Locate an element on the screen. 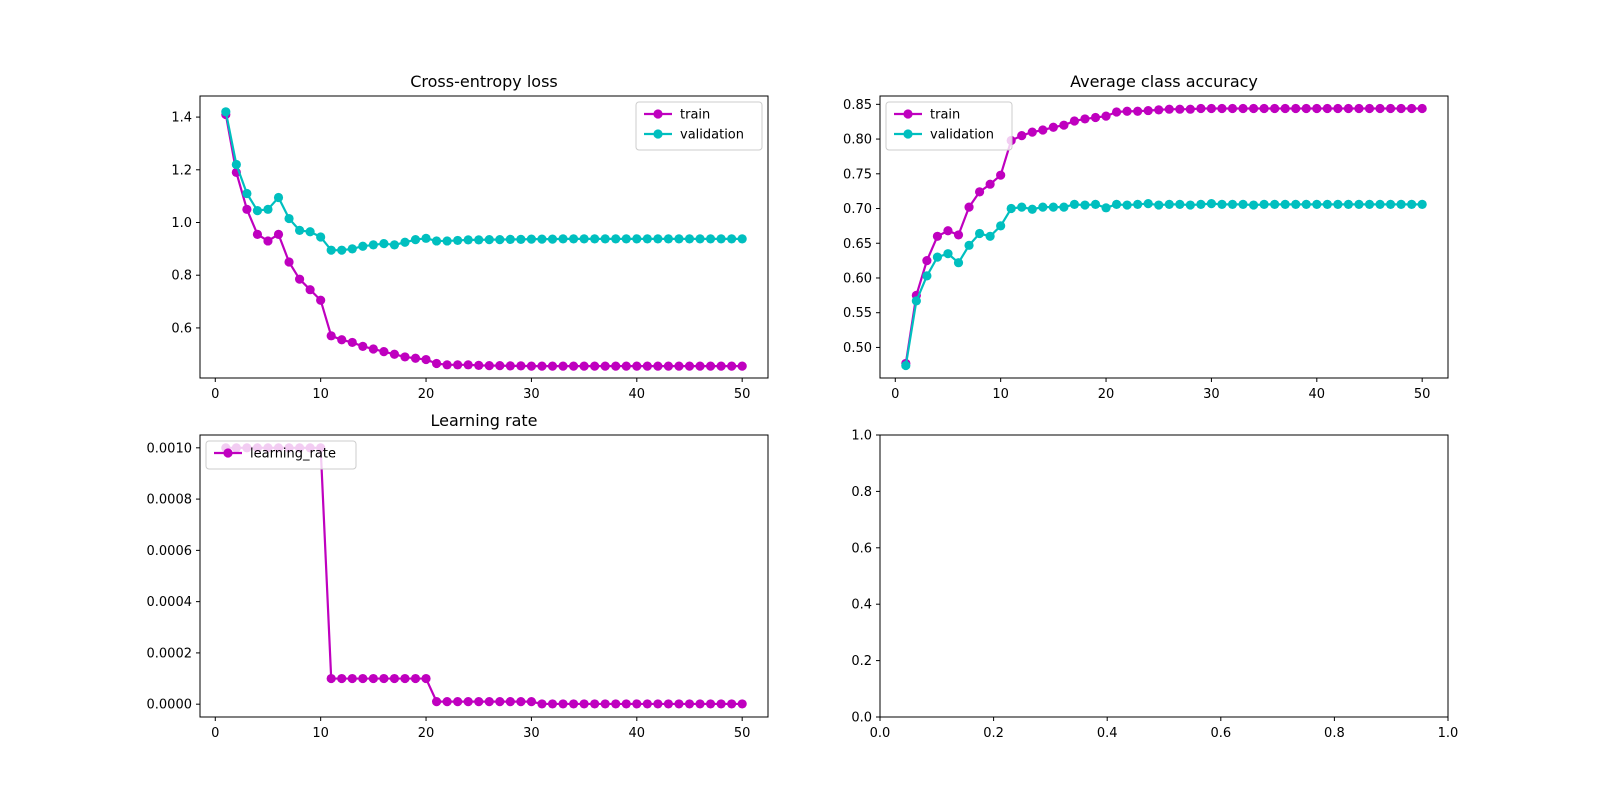 This screenshot has width=1600, height=800. series-train is located at coordinates (1164, 236).